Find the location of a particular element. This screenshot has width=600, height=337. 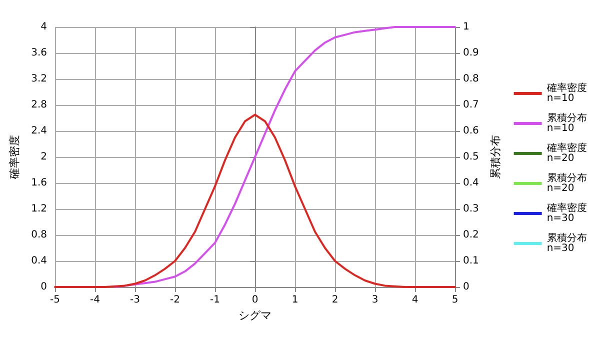

legend-label: 確率密度 n=20 is located at coordinates (568, 153).